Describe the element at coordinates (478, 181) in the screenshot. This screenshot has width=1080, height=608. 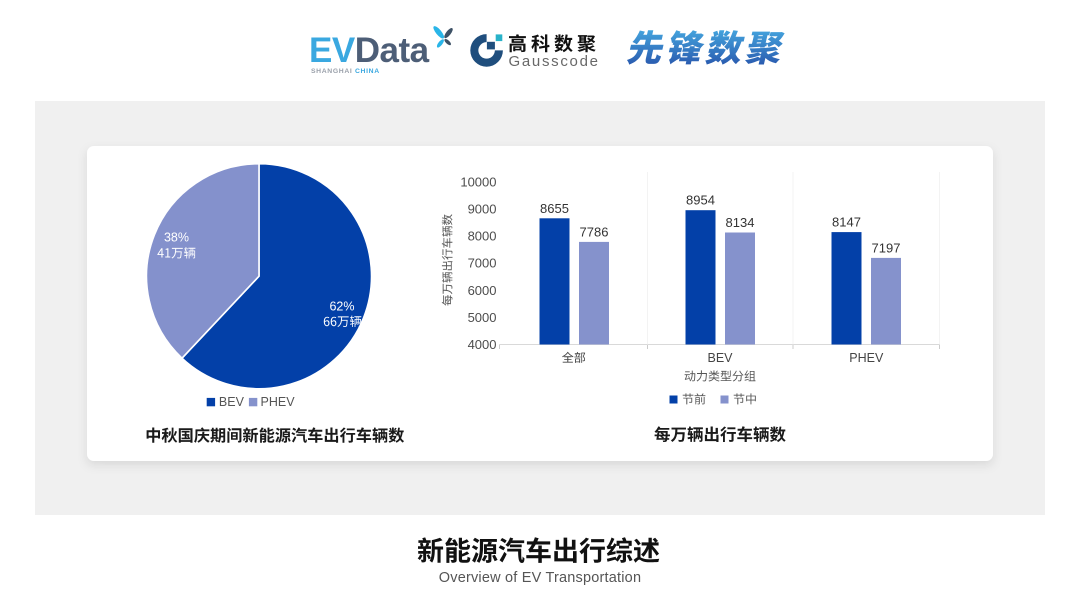
I see `svg-text: 10000` at that location.